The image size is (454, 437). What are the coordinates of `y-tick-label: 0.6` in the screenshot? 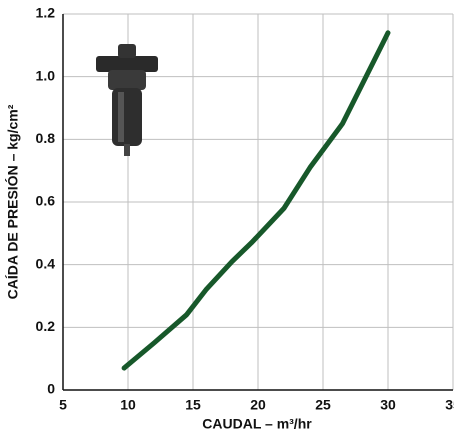 It's located at (46, 201).